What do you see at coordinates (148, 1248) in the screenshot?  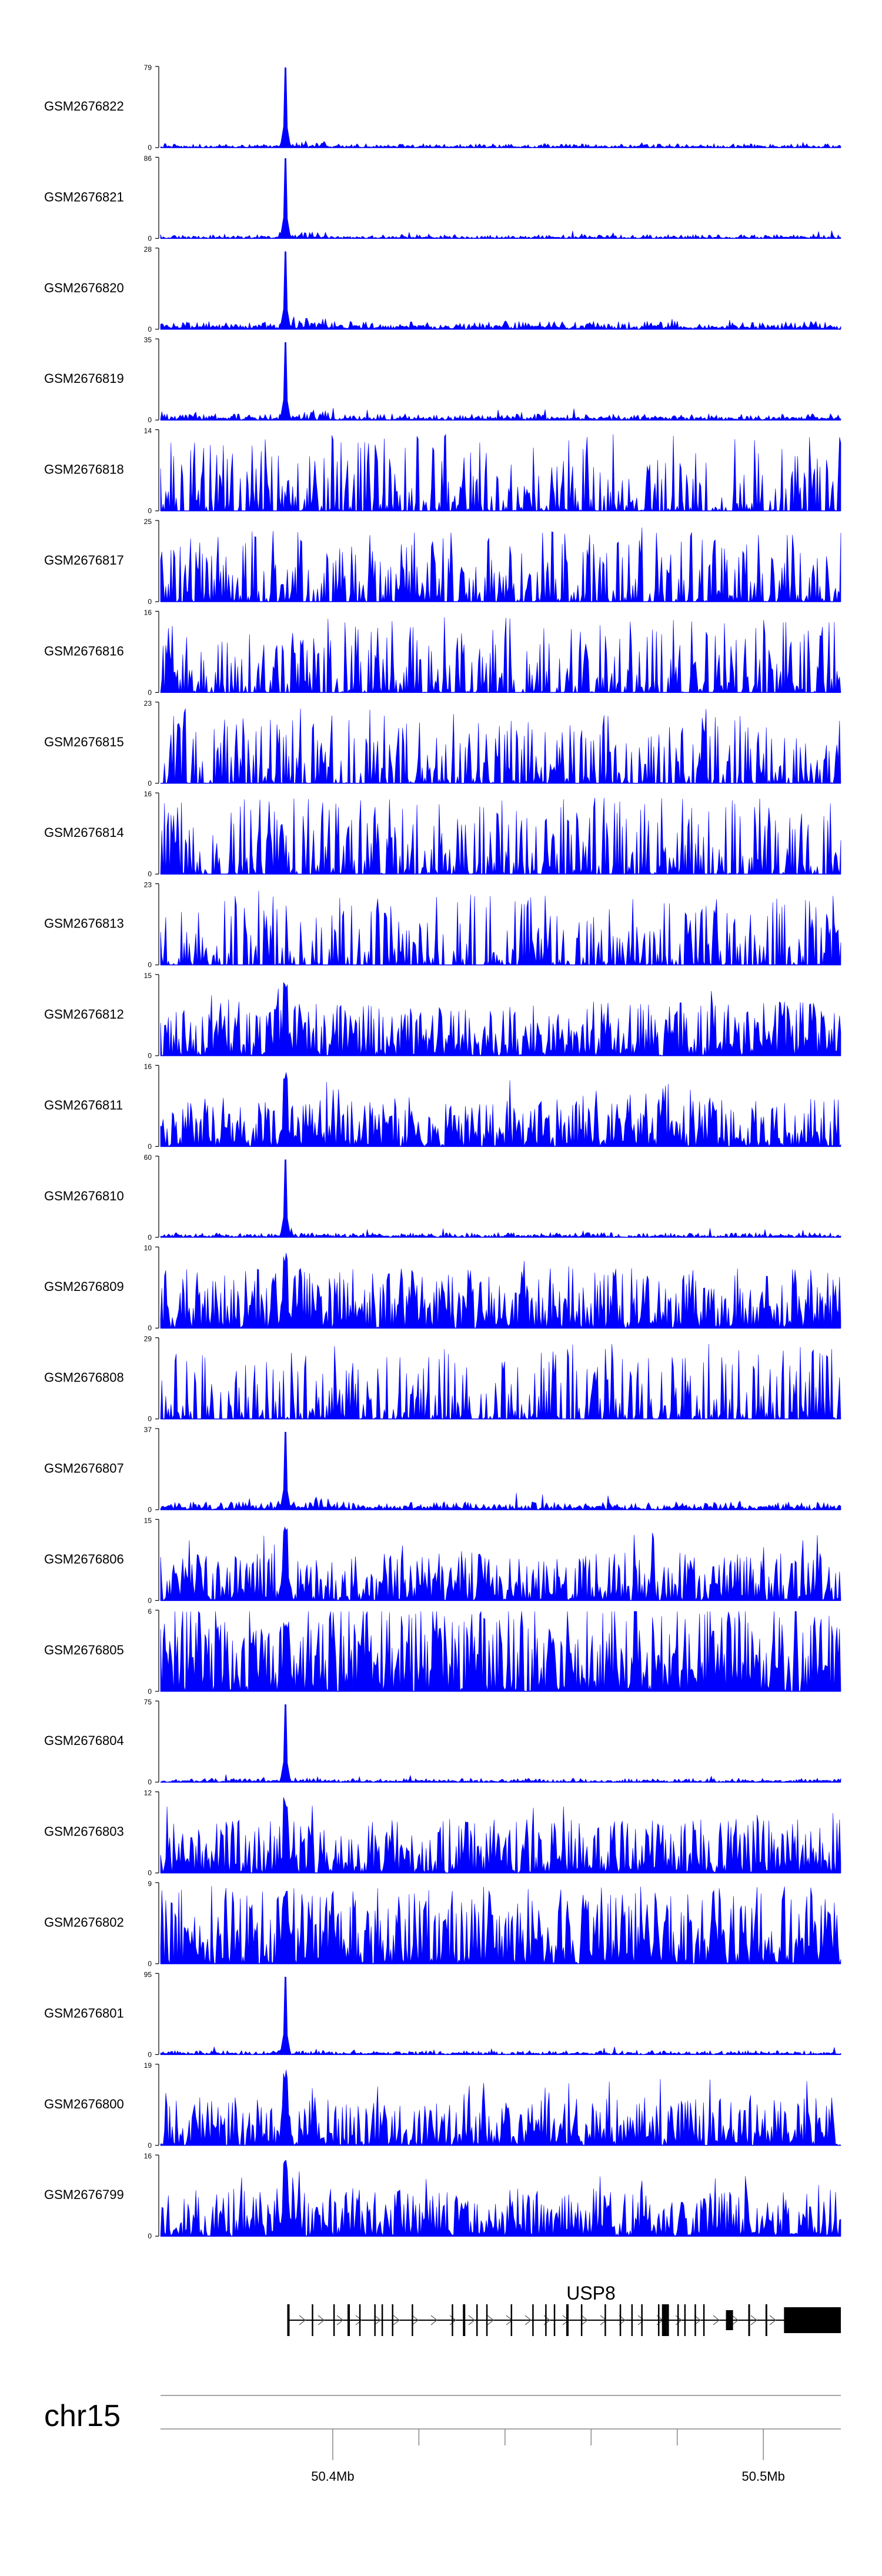 I see `y-max-label: 10` at bounding box center [148, 1248].